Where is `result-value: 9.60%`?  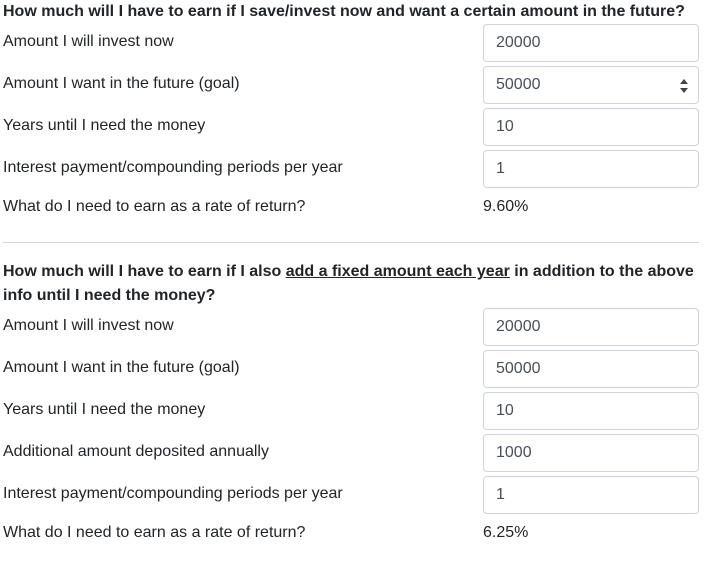 result-value: 9.60% is located at coordinates (506, 206).